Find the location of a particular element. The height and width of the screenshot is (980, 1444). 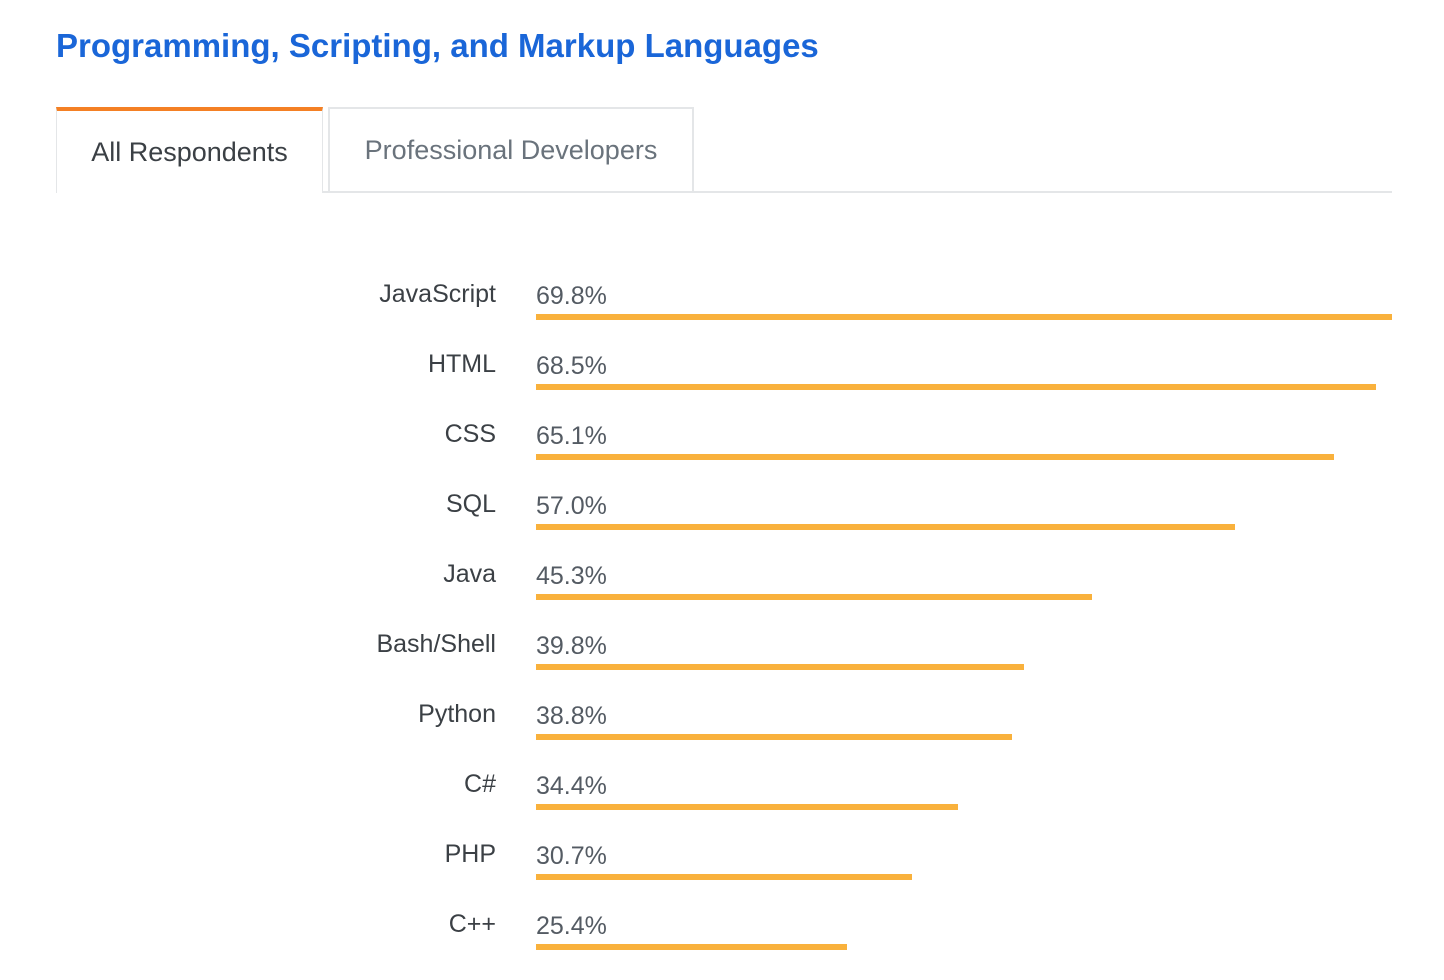

bar-row: C++ 25.4% is located at coordinates (722, 945).